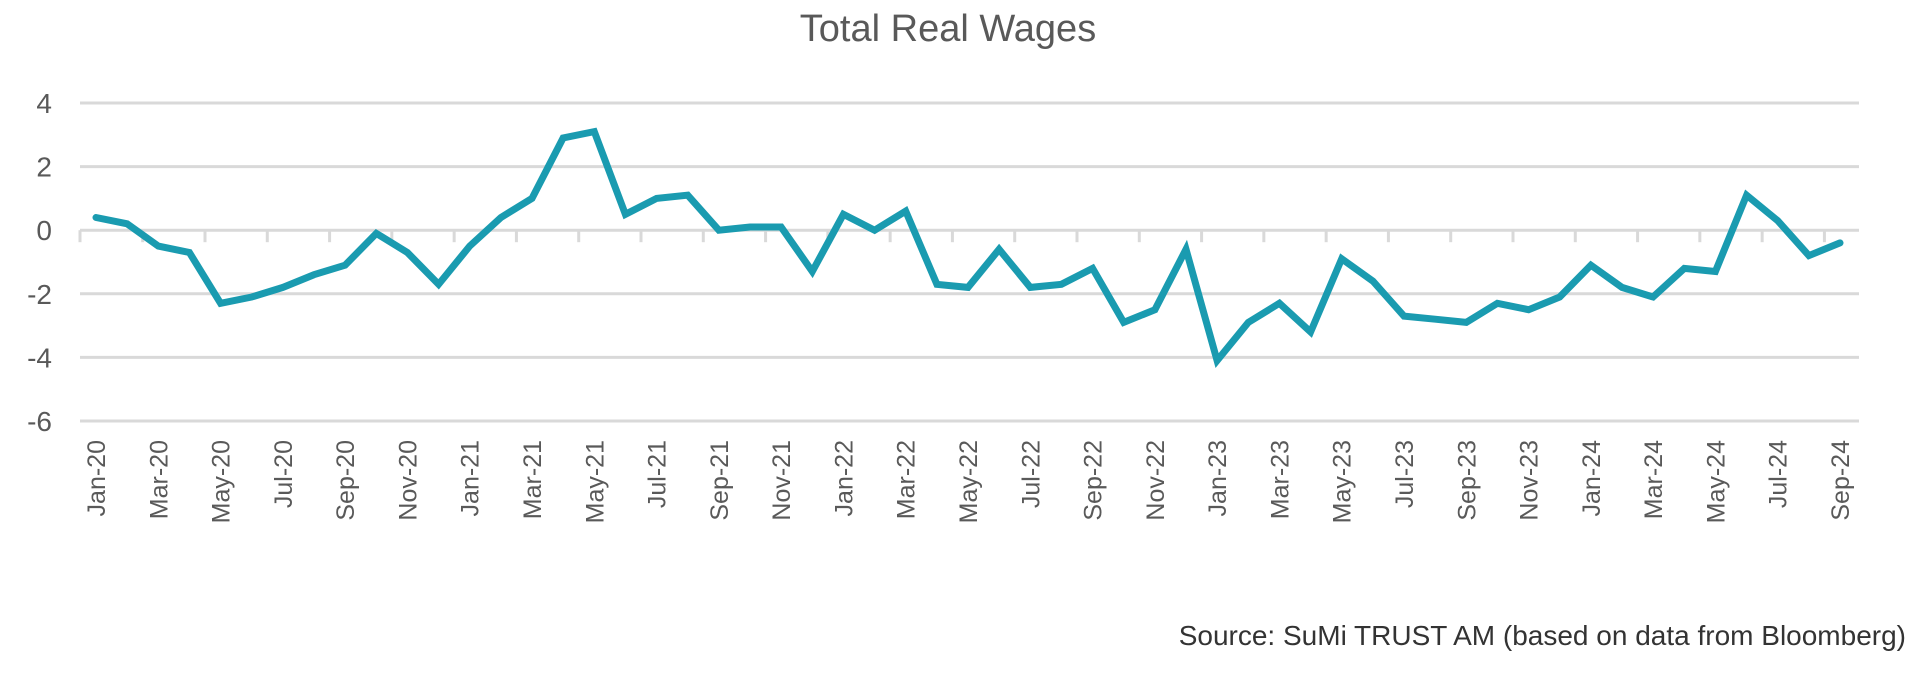 This screenshot has height=673, width=1920. I want to click on x-tick-label: Jul-20, so click(284, 474).